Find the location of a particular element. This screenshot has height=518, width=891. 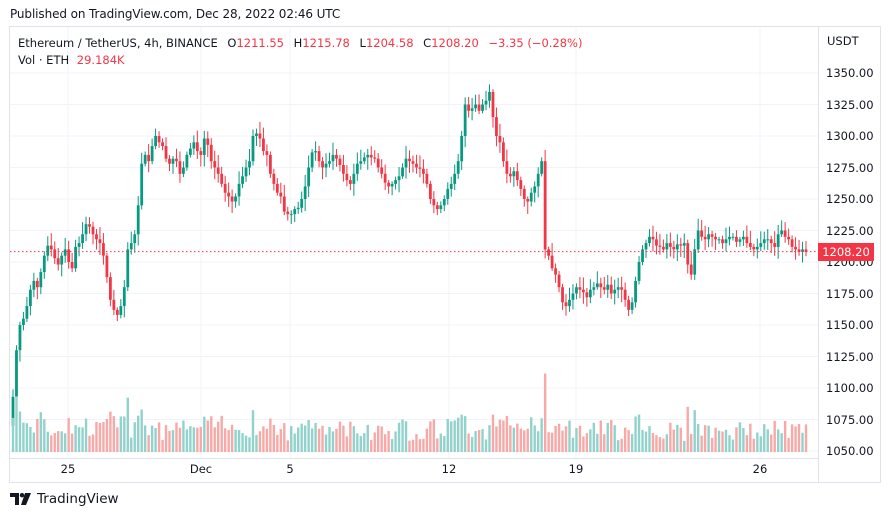

volume-row: Vol · ETH 29.184K is located at coordinates (300, 60).